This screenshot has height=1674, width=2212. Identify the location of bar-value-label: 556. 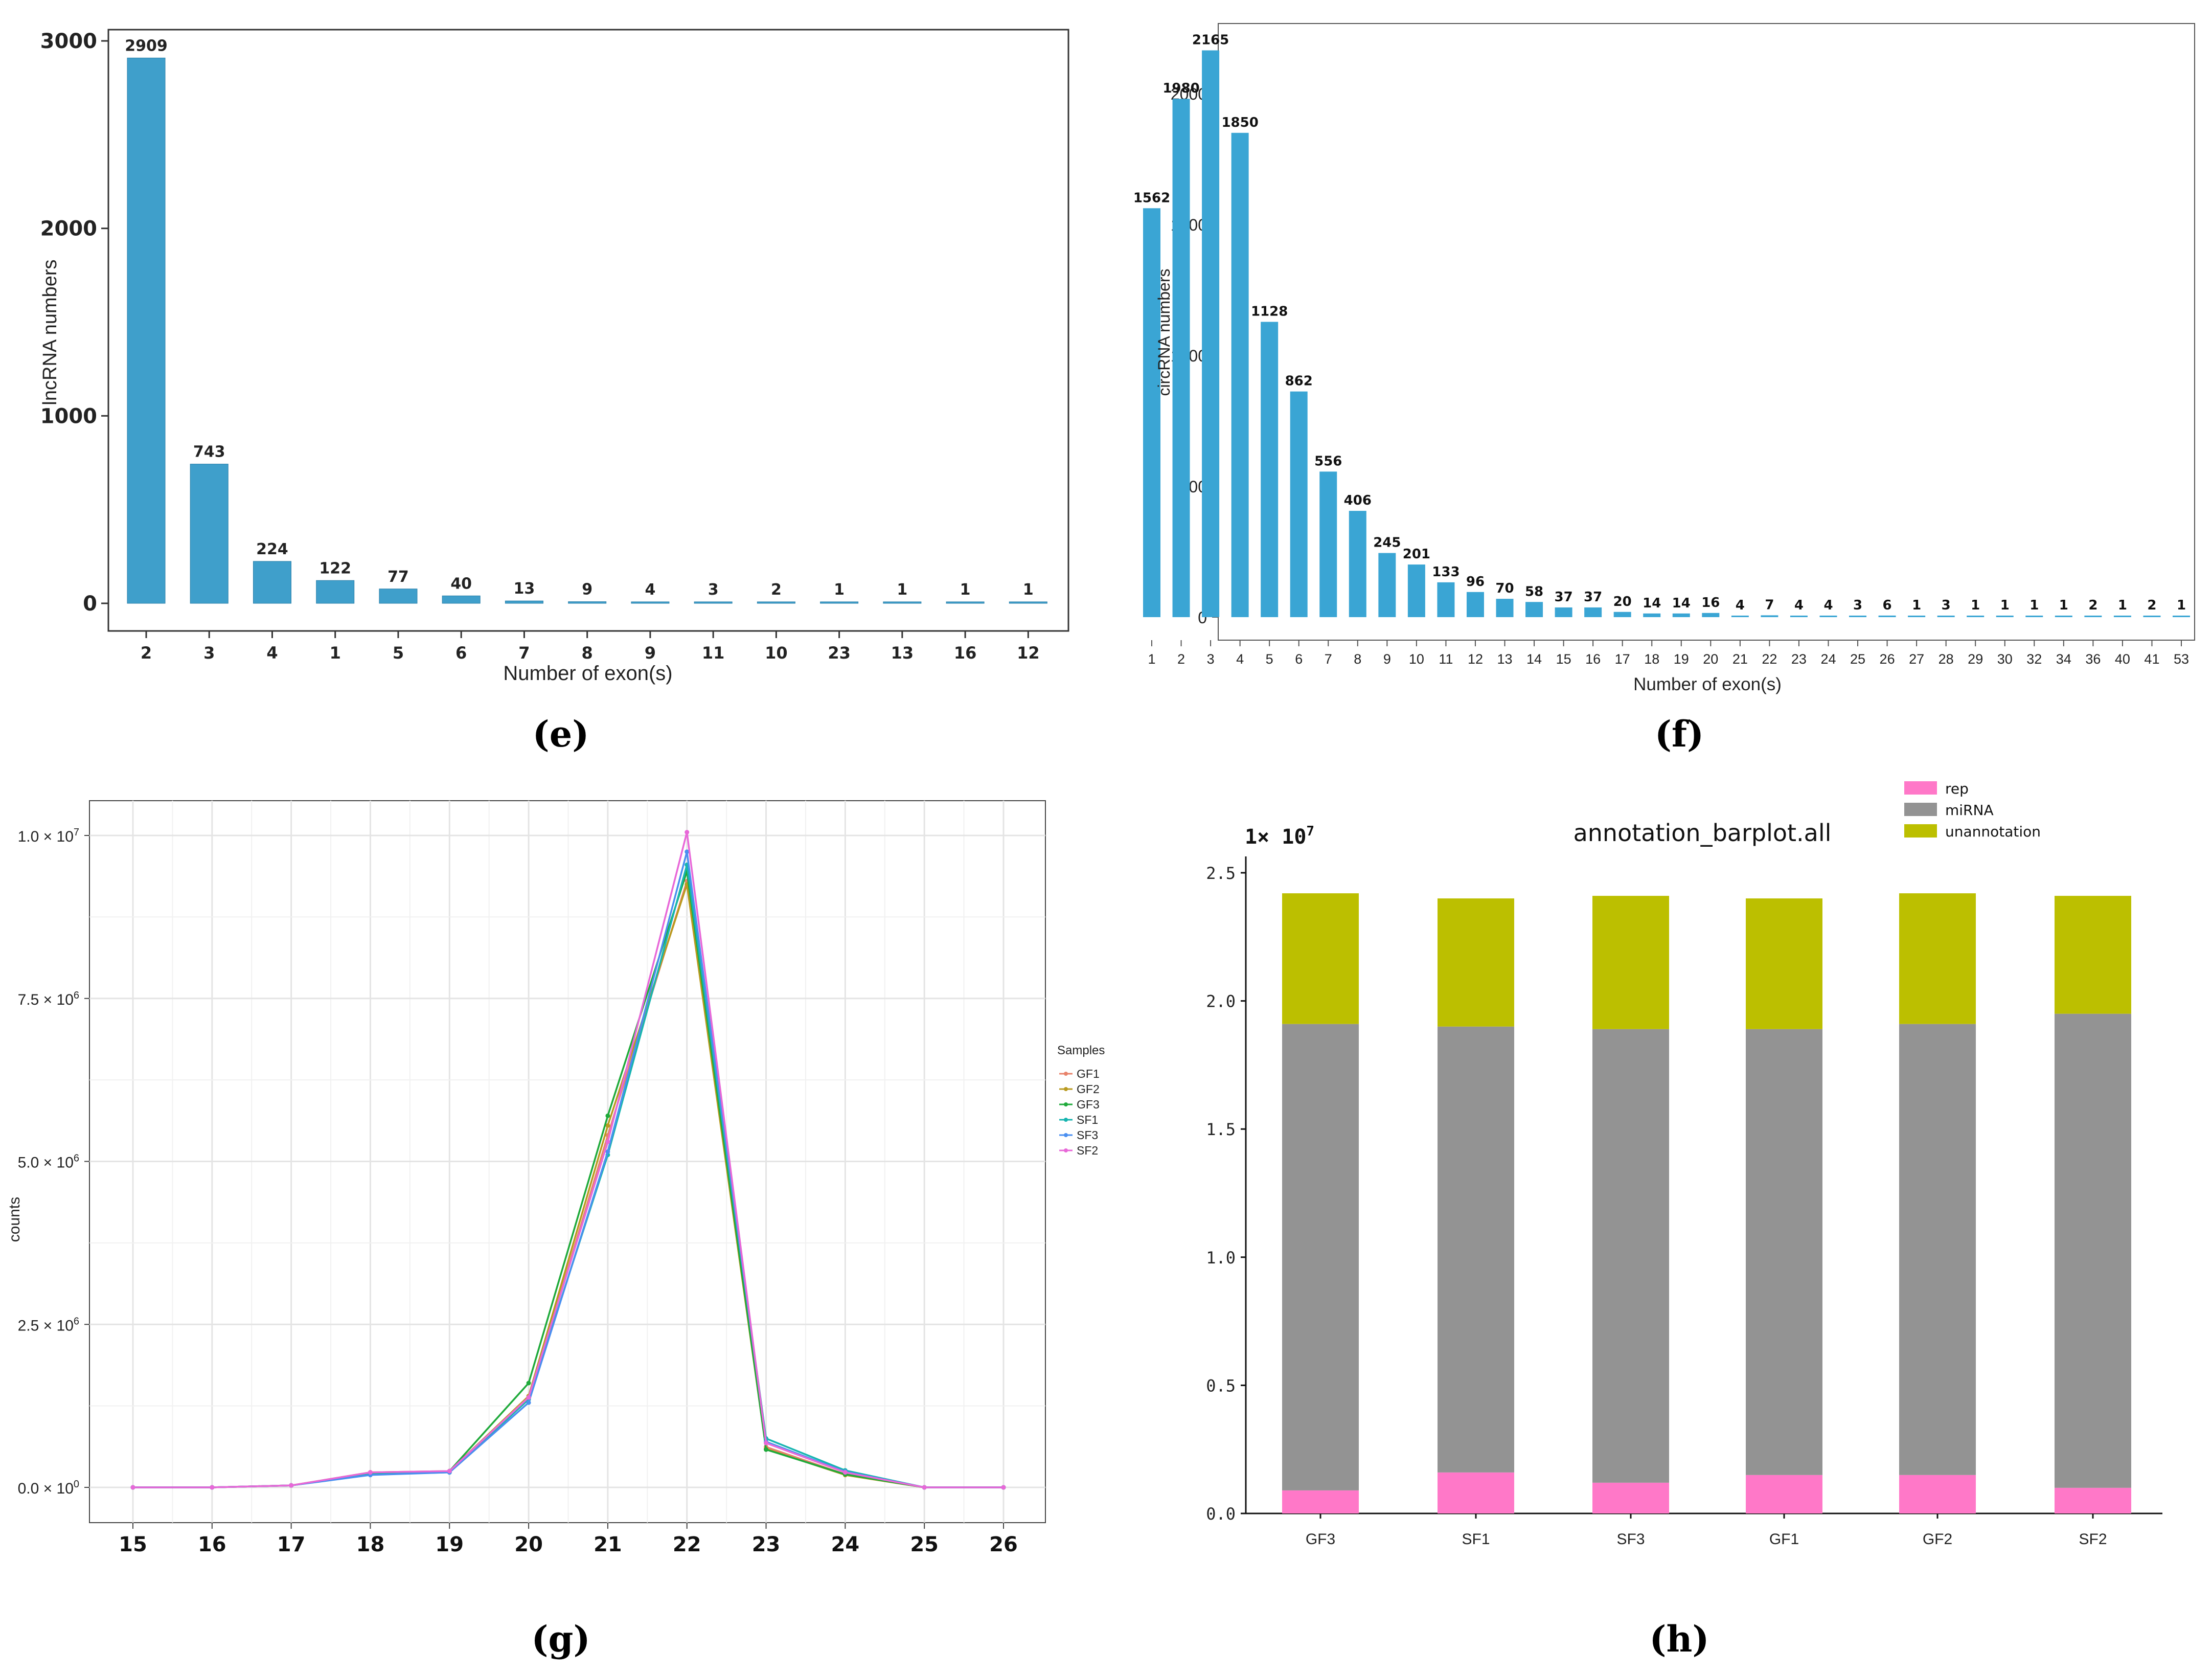
(1328, 461).